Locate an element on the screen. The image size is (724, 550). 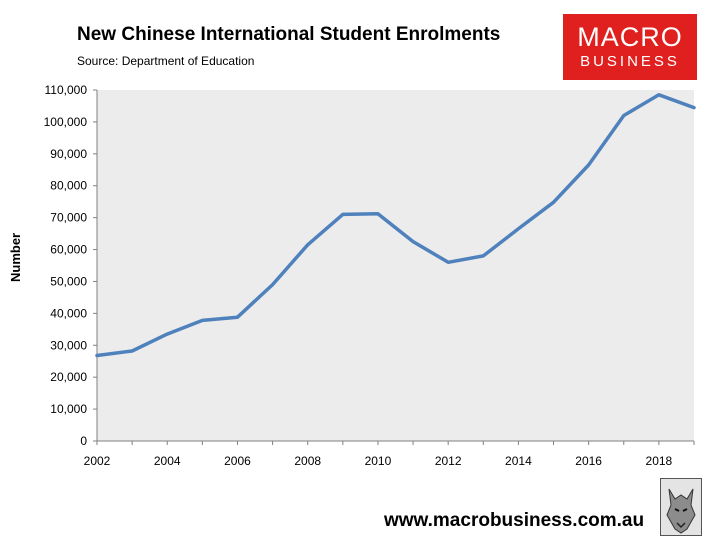
macrobusiness-logo: MACRO BUSINESS is located at coordinates (630, 47).